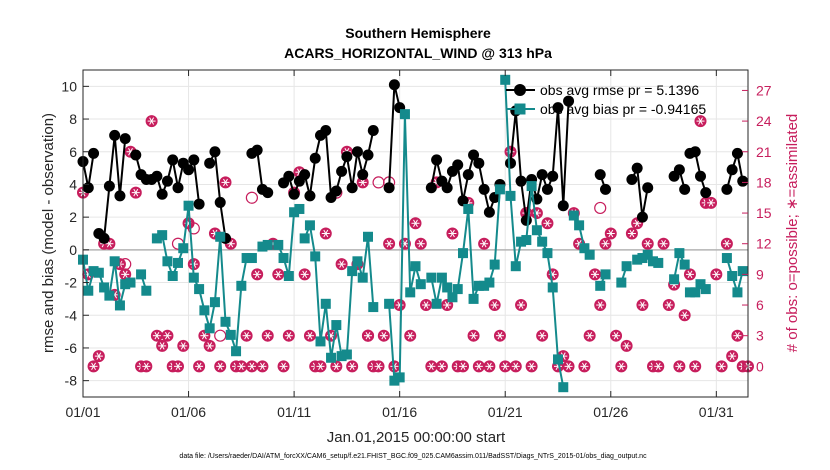 The height and width of the screenshot is (470, 830). I want to click on y-tick-label: -8, so click(71, 381).